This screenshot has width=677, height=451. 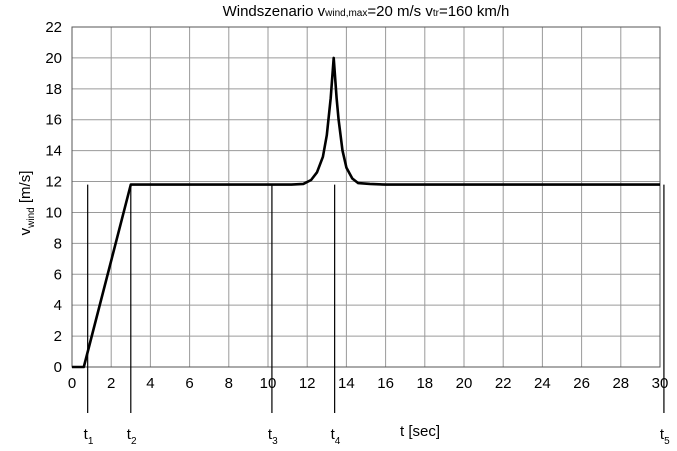 What do you see at coordinates (53, 182) in the screenshot?
I see `y-tick-label: 12` at bounding box center [53, 182].